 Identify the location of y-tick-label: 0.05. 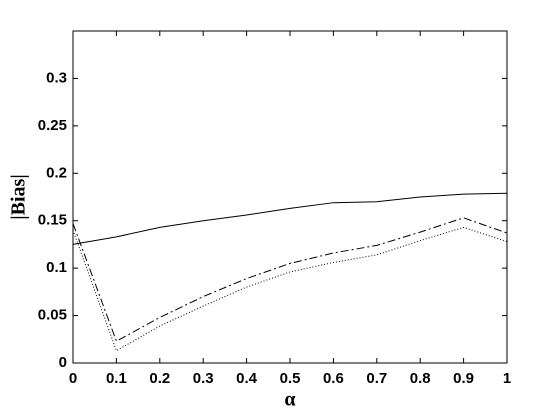
(52, 315).